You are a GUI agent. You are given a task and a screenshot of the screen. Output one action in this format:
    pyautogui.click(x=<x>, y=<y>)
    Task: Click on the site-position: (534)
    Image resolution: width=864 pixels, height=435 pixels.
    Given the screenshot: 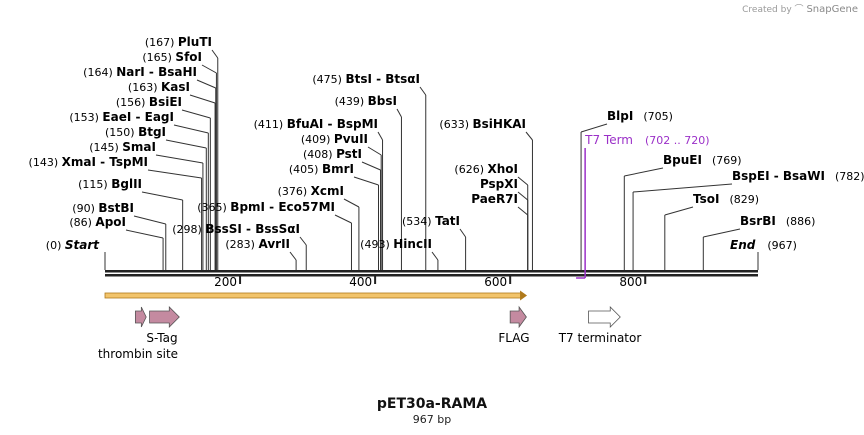 What is the action you would take?
    pyautogui.click(x=418, y=221)
    